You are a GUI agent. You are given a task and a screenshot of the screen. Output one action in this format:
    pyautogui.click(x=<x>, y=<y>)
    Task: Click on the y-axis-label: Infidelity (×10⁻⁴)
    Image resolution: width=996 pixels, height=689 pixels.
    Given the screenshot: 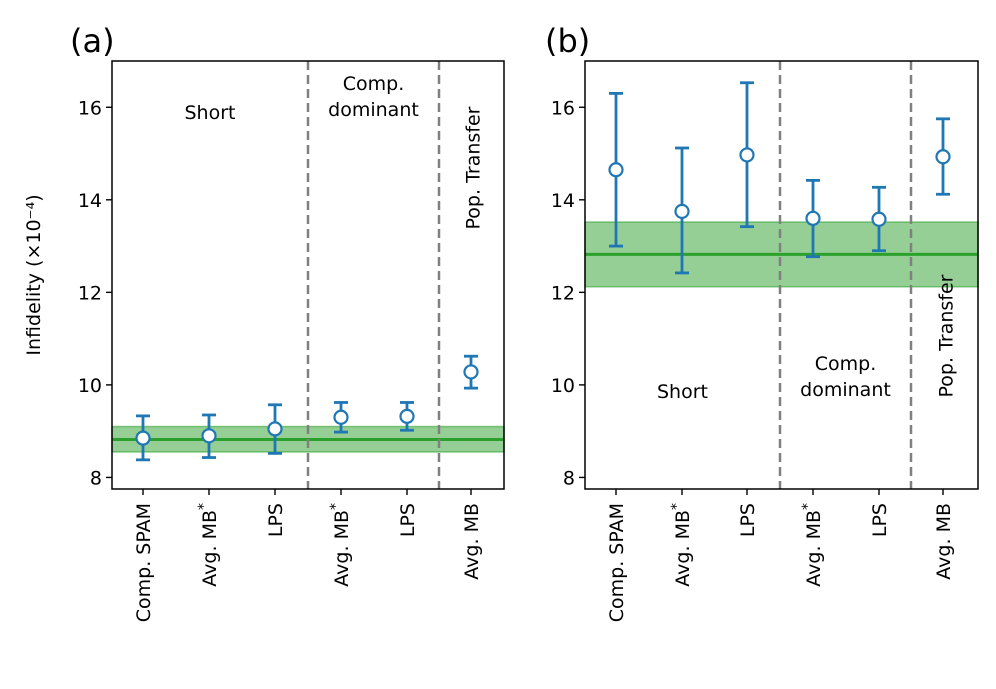 What is the action you would take?
    pyautogui.click(x=34, y=274)
    